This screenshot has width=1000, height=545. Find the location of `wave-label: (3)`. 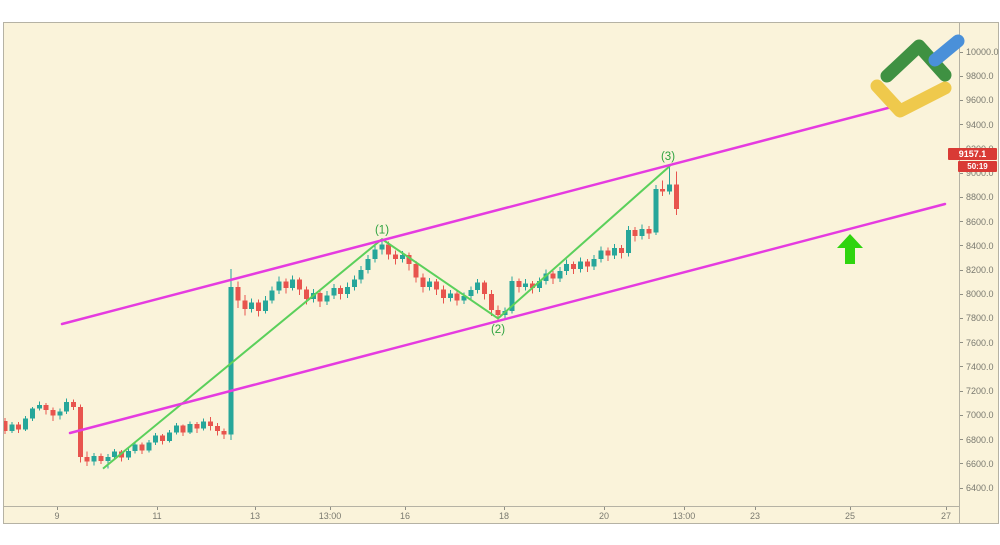

wave-label: (3) is located at coordinates (668, 157).